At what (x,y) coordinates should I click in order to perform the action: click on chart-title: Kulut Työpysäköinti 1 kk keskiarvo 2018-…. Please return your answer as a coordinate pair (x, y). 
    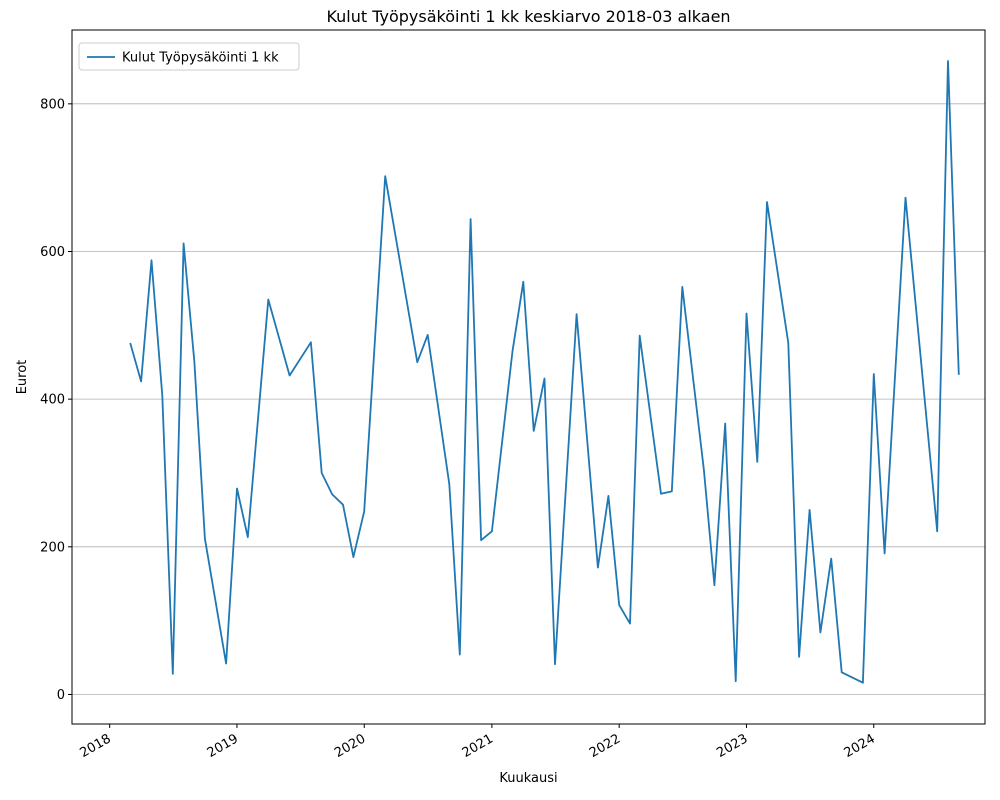
    Looking at the image, I should click on (528, 16).